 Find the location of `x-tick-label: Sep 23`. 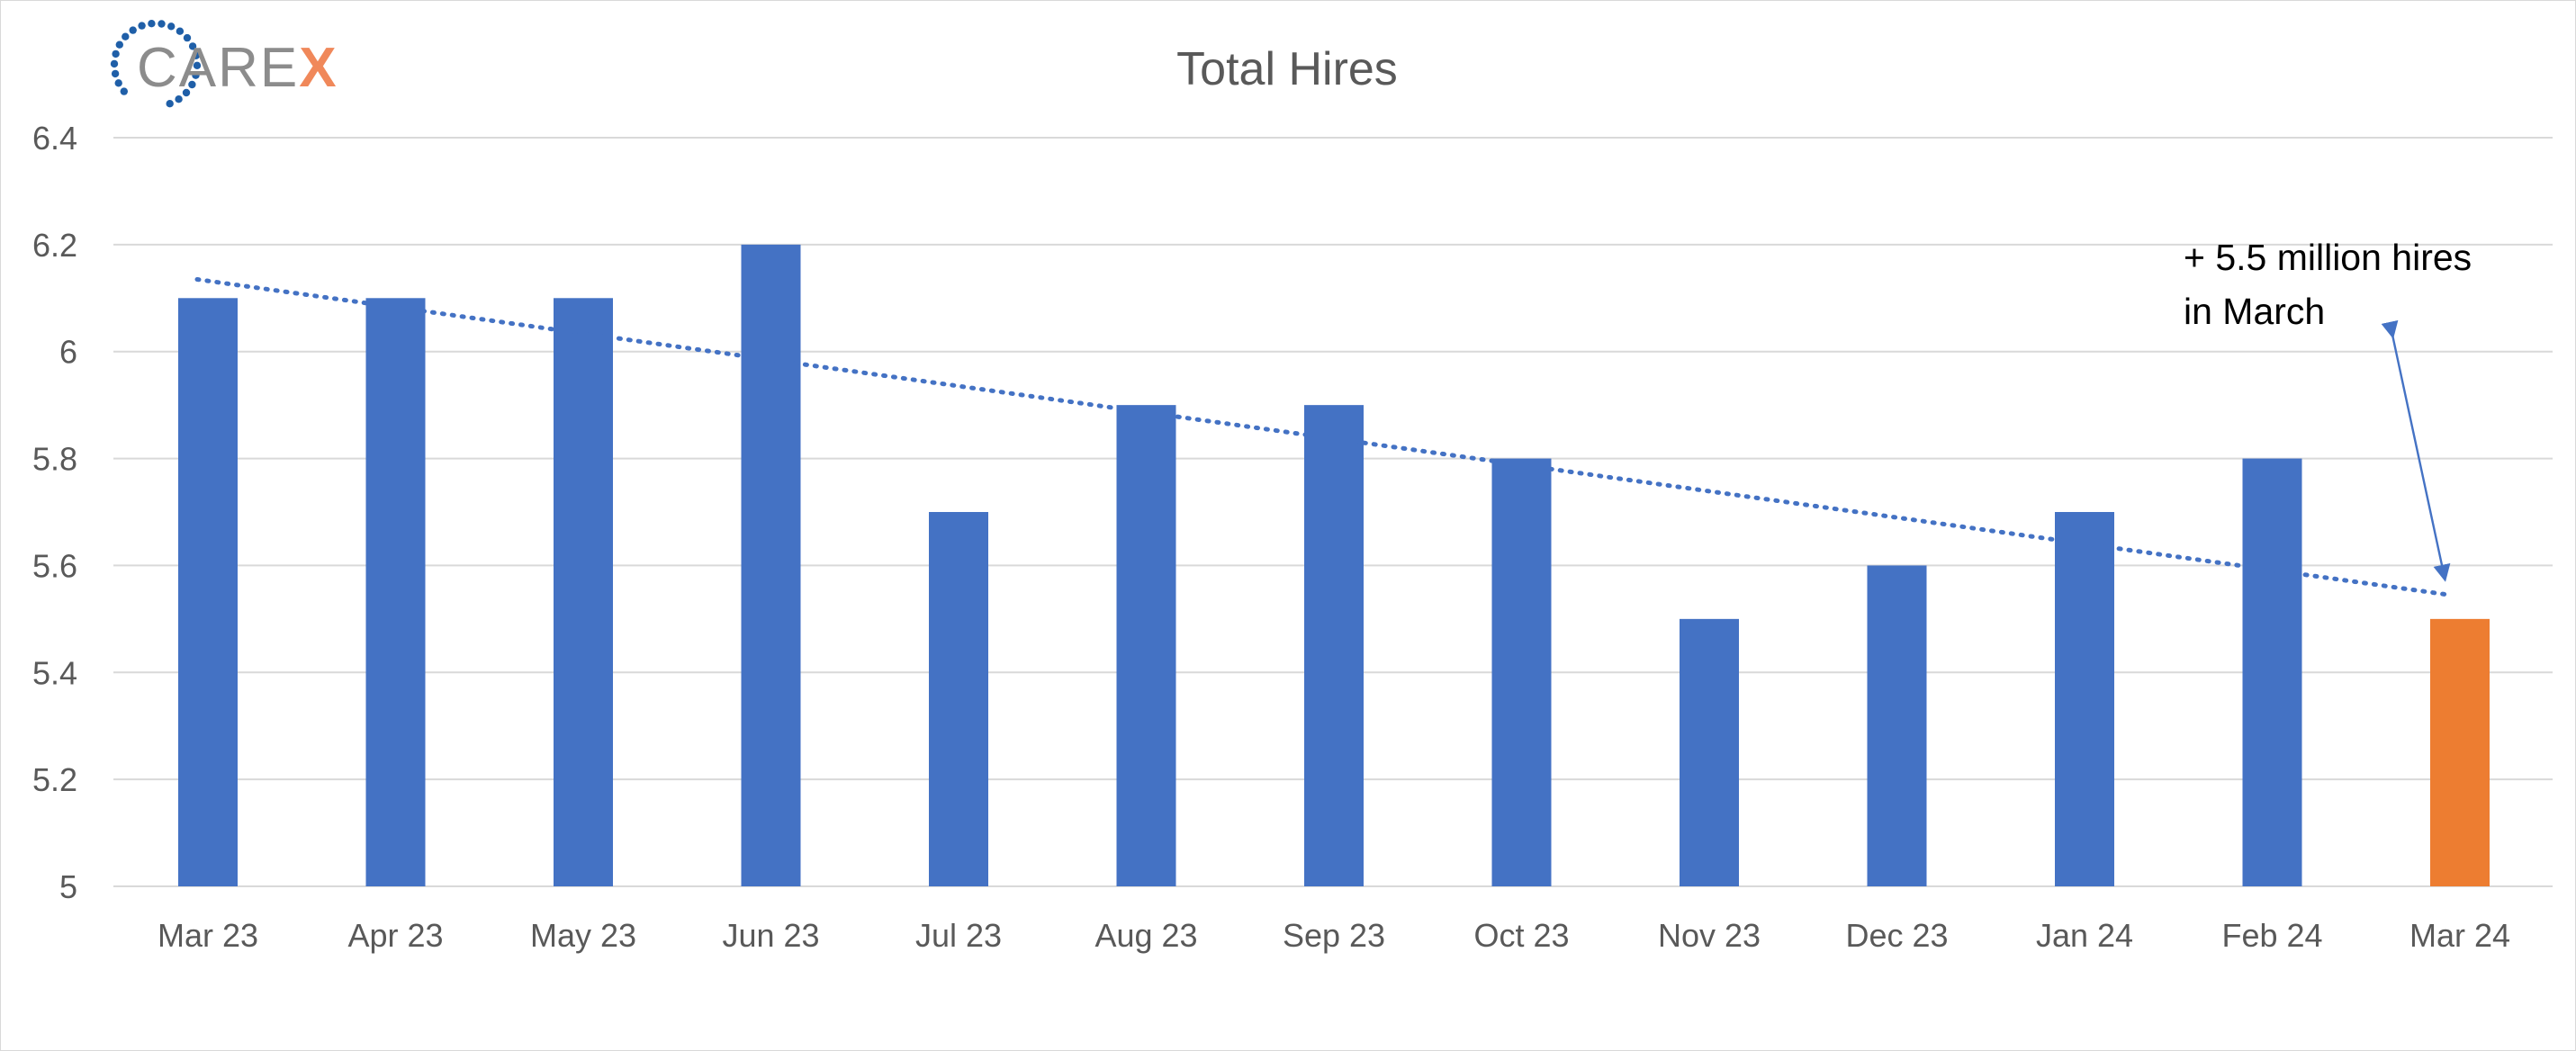

x-tick-label: Sep 23 is located at coordinates (1334, 935).